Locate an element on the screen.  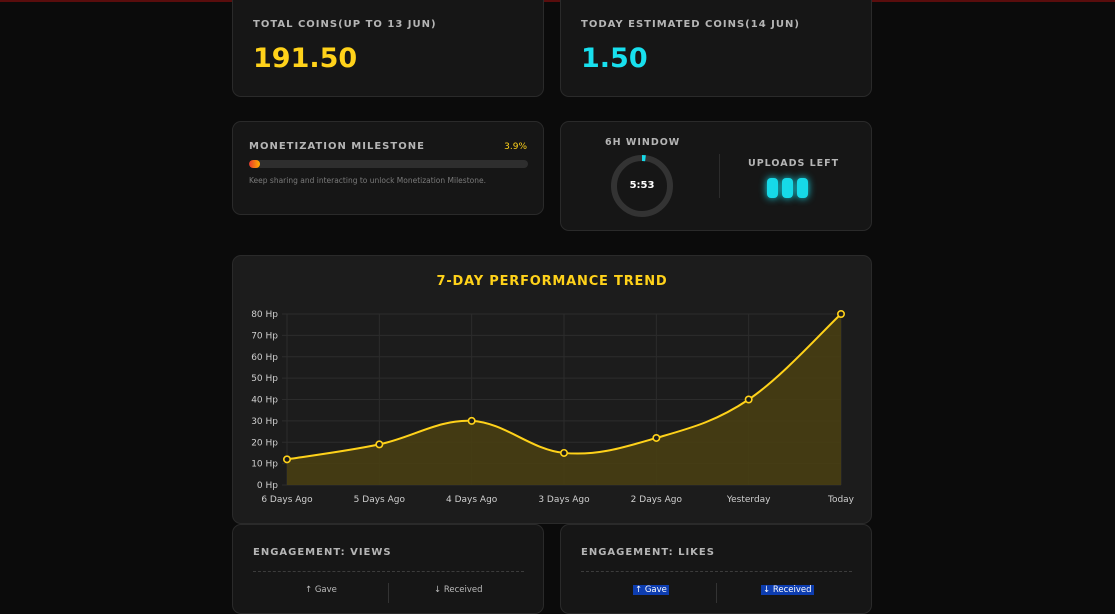
chart-xtick-label: 6 Days Ago is located at coordinates (287, 500).